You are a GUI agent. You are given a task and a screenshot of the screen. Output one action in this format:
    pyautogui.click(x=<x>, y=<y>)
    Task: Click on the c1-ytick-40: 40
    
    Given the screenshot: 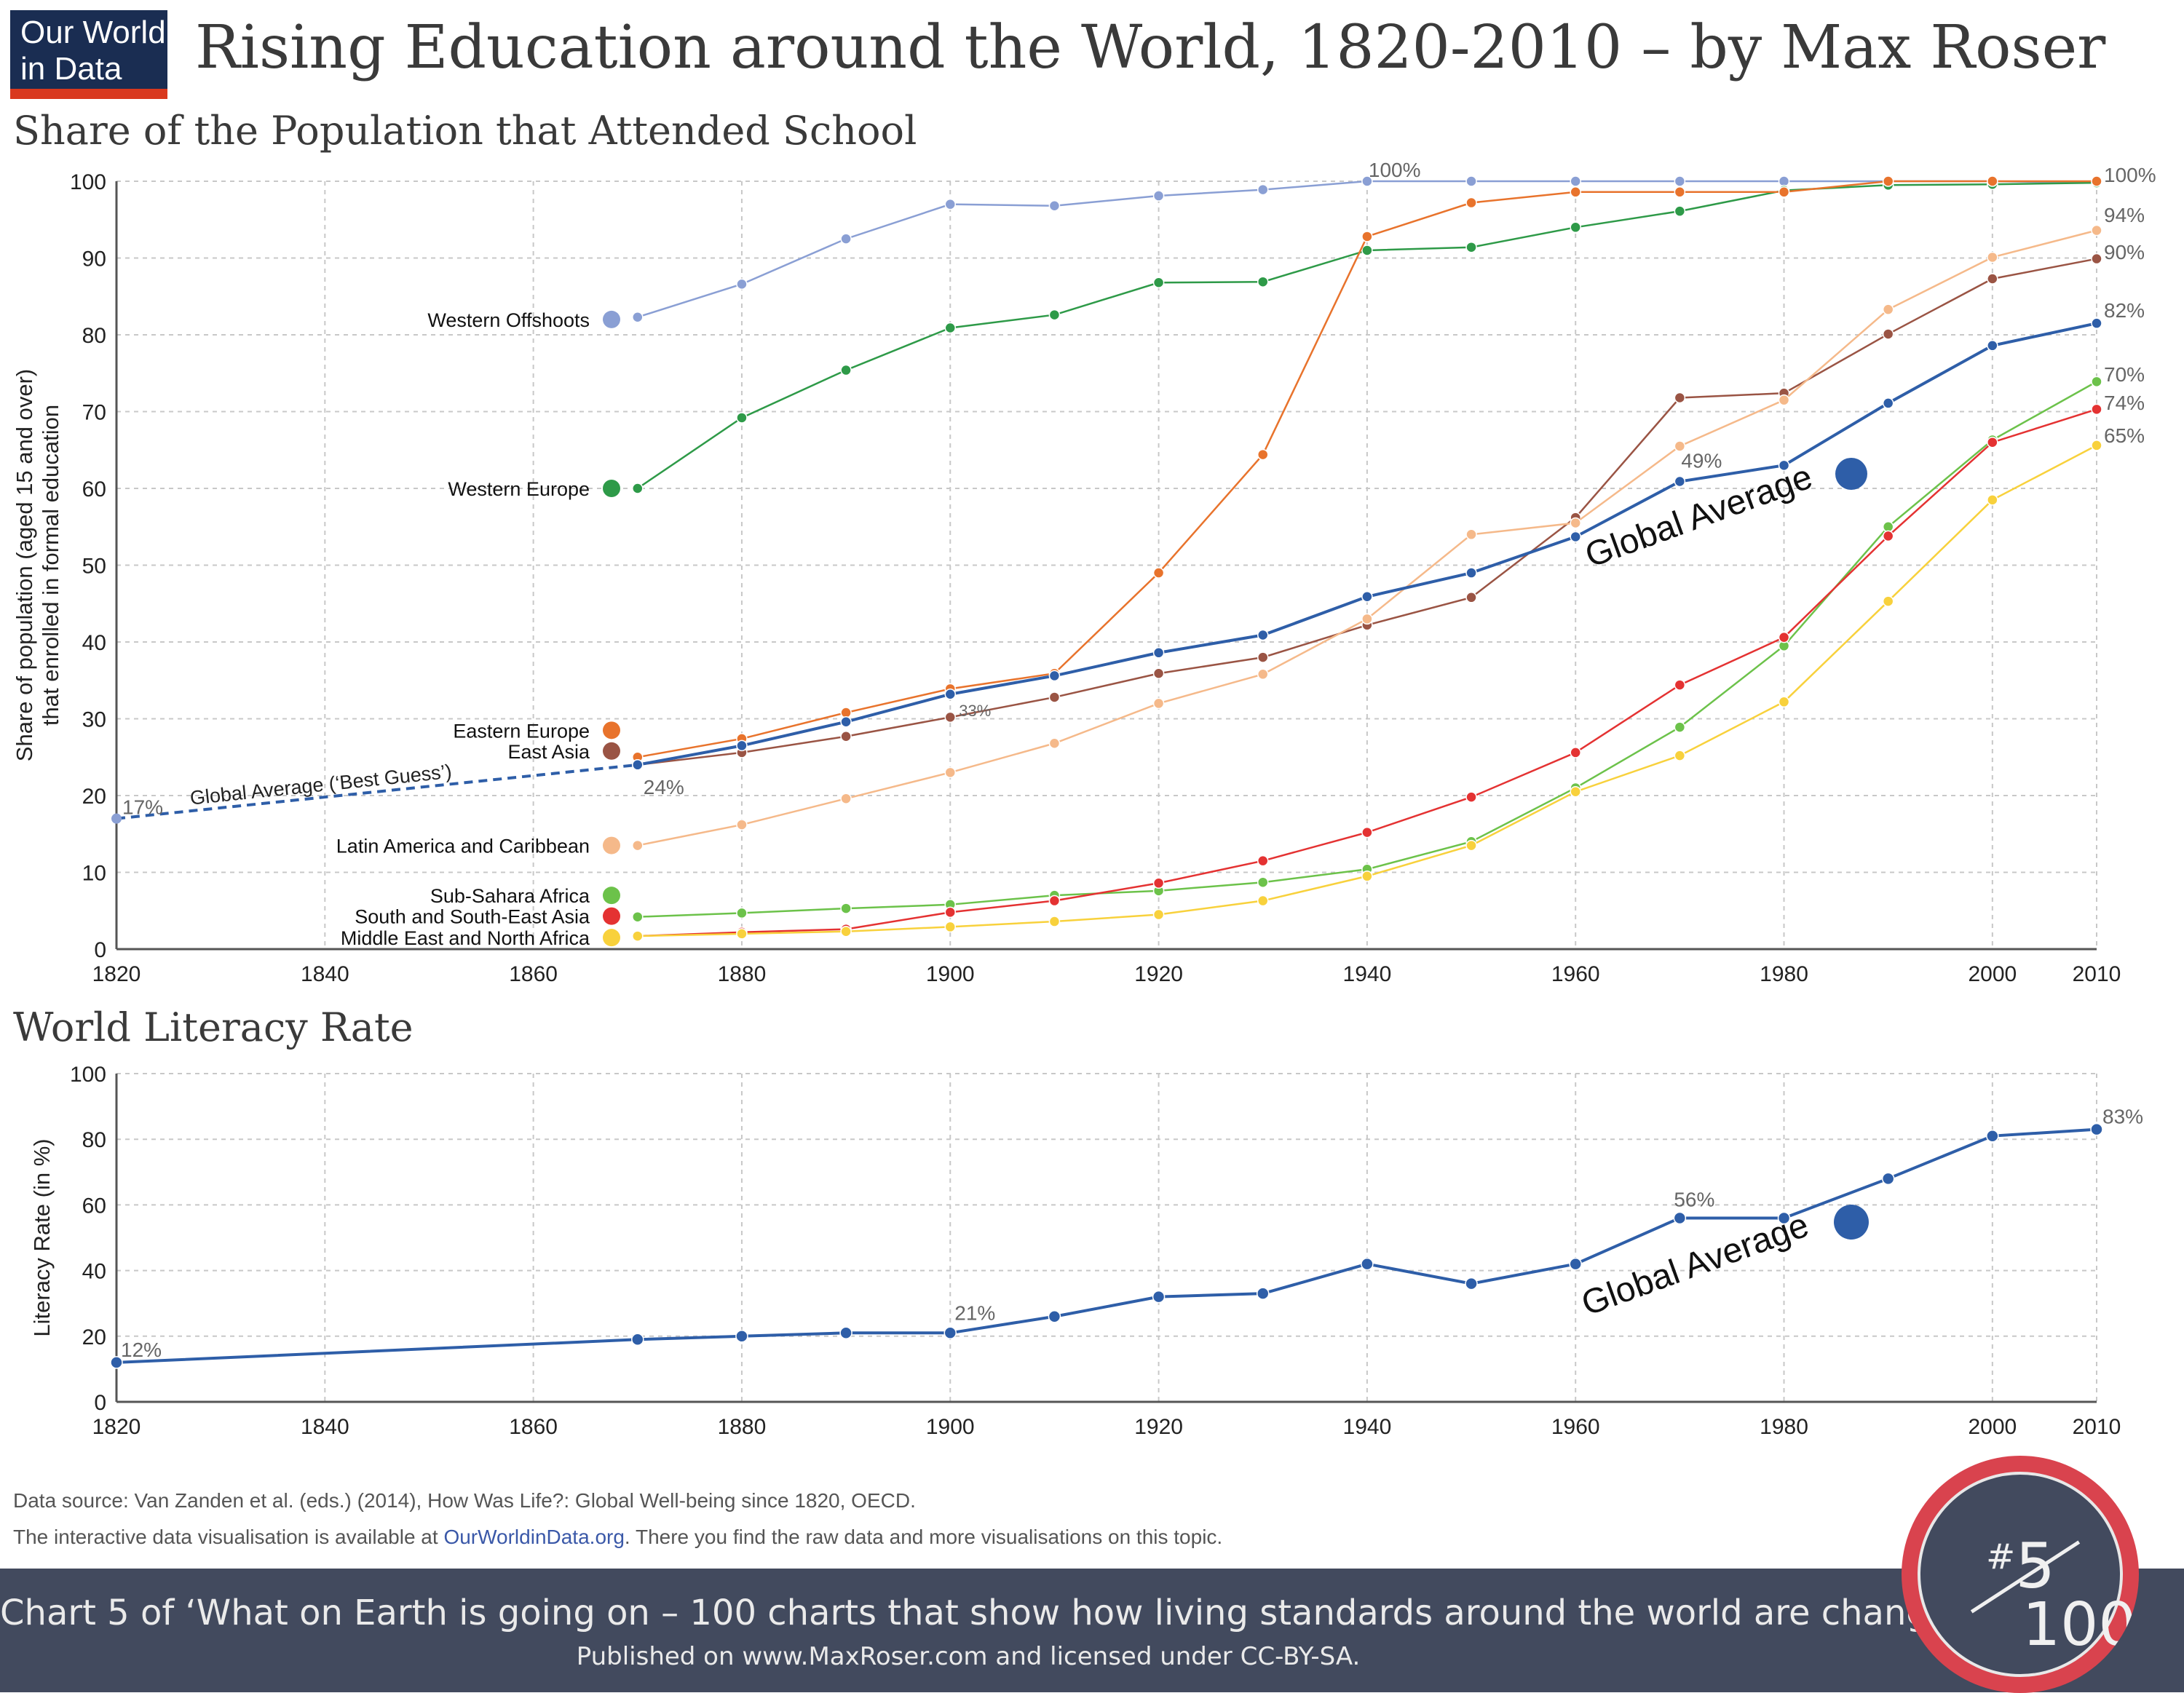 What is the action you would take?
    pyautogui.click(x=94, y=643)
    